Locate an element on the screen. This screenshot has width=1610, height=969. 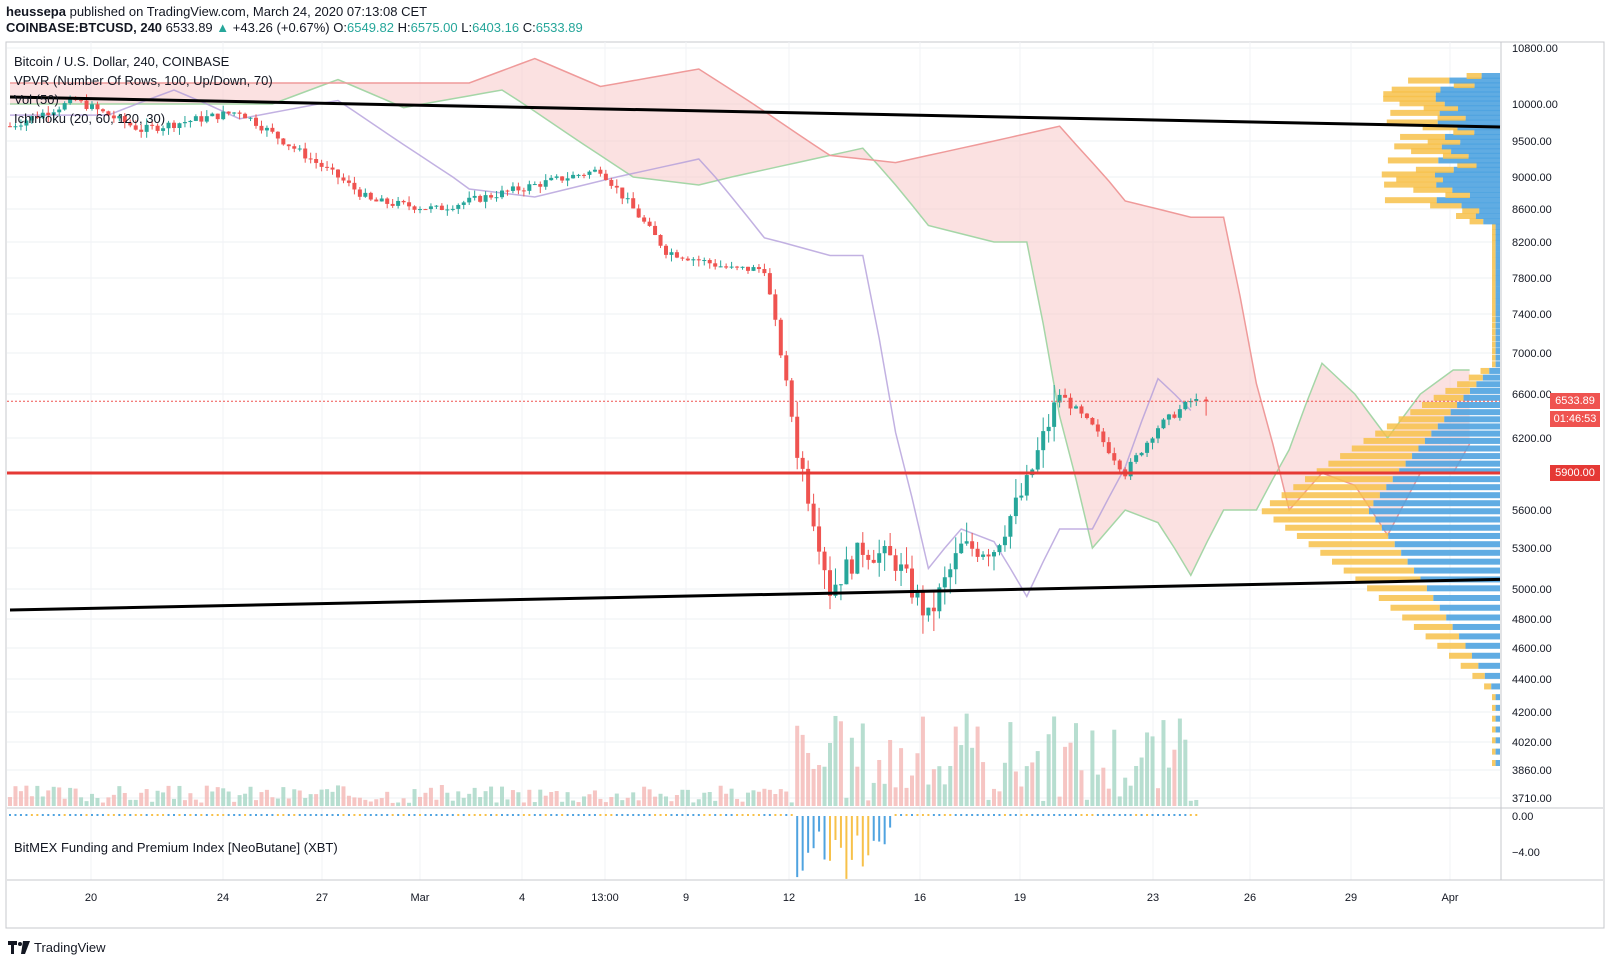
x-tick-label: Apr is located at coordinates (1449, 898).